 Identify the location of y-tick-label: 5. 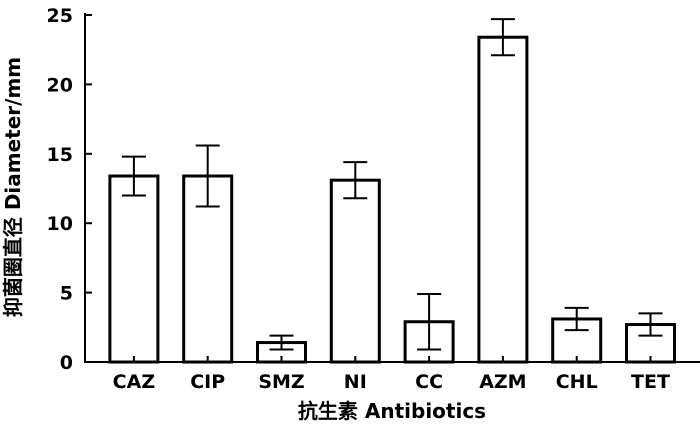
(66, 294).